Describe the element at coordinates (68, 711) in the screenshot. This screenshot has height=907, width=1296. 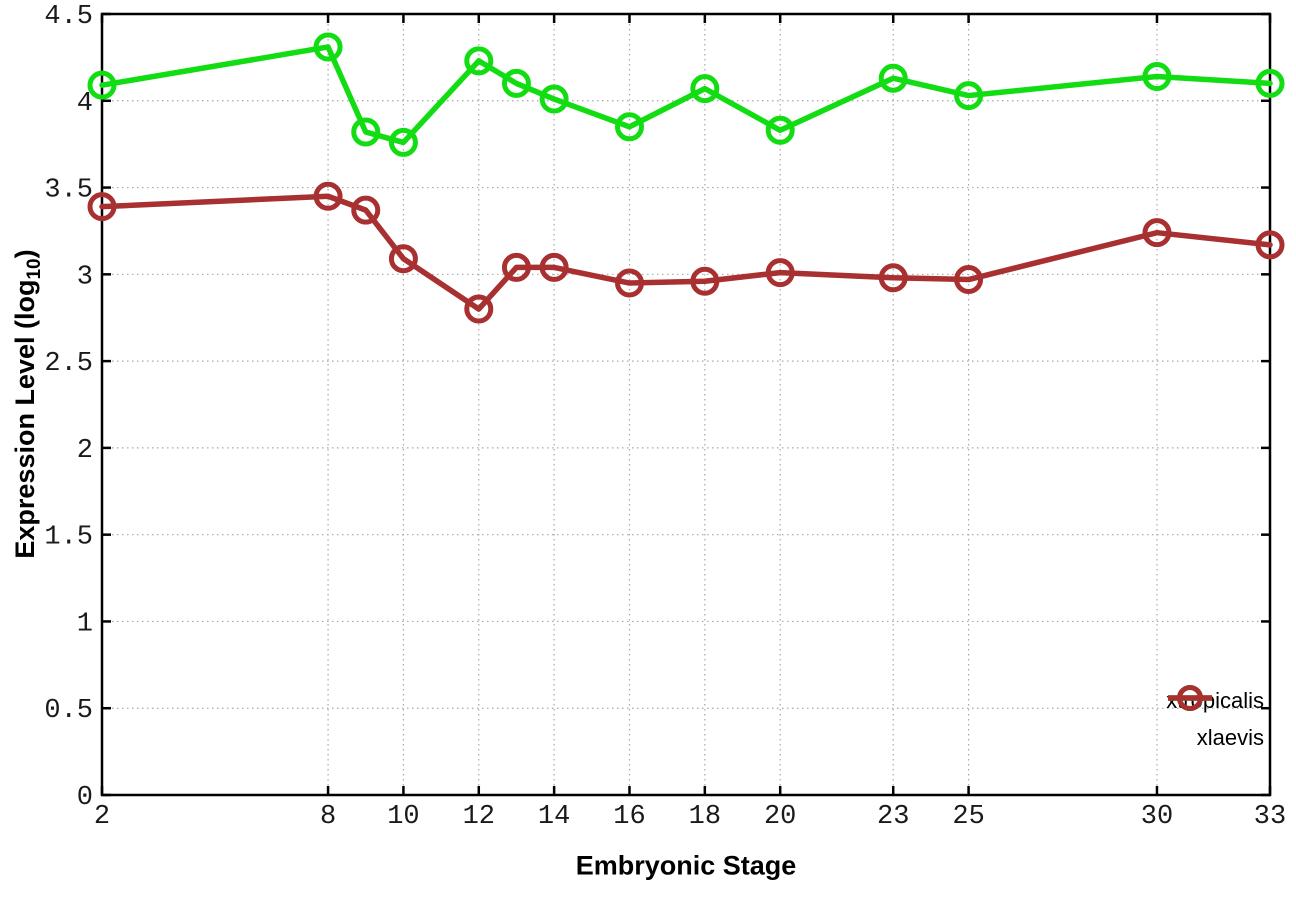
I see `y-tick-label: 0.5` at that location.